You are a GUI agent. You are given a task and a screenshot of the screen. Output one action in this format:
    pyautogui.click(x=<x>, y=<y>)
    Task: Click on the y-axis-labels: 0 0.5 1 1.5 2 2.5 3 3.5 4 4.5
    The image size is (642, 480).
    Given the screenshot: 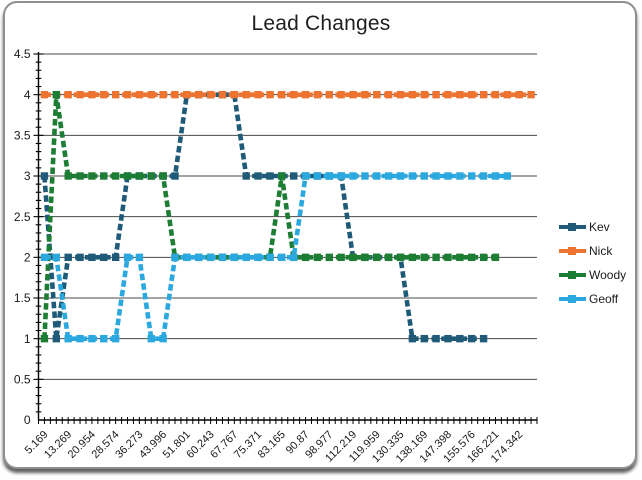 What is the action you would take?
    pyautogui.click(x=22, y=237)
    